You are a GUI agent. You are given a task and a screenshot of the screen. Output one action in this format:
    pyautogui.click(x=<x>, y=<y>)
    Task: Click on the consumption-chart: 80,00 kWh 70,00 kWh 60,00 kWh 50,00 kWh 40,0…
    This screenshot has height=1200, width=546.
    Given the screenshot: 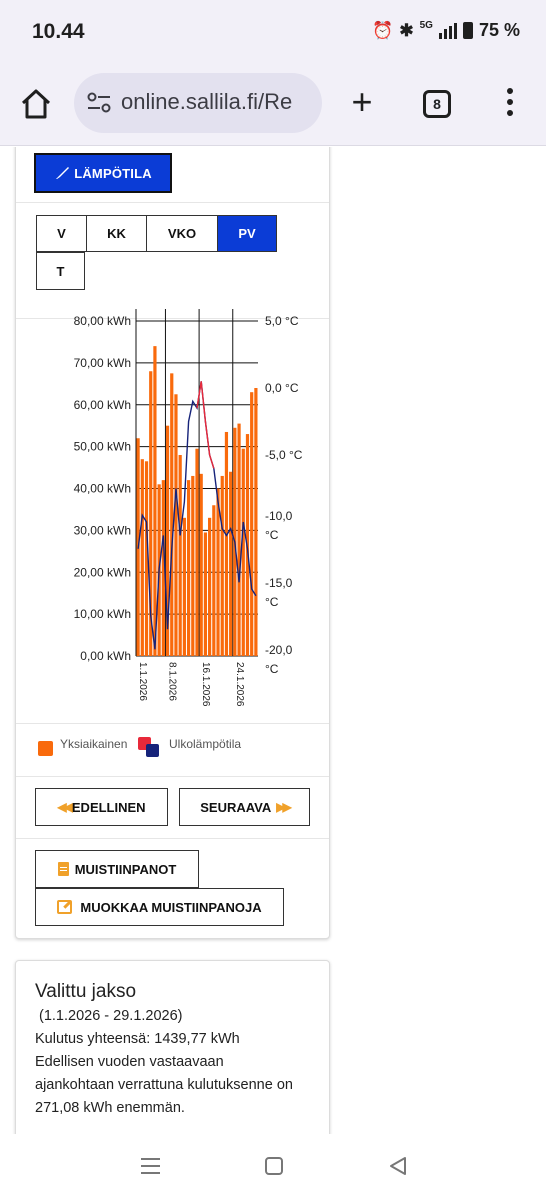 What is the action you would take?
    pyautogui.click(x=188, y=508)
    